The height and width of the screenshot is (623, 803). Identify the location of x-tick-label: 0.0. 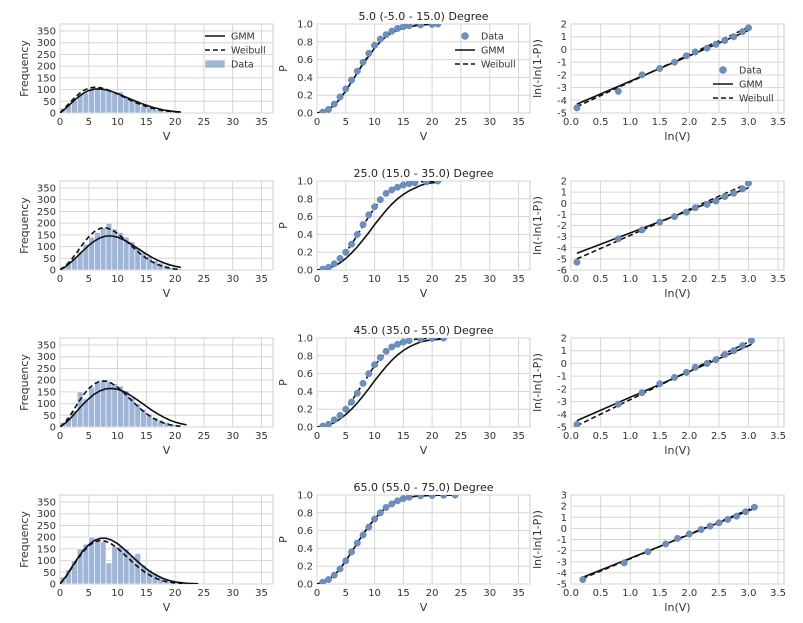
(571, 122).